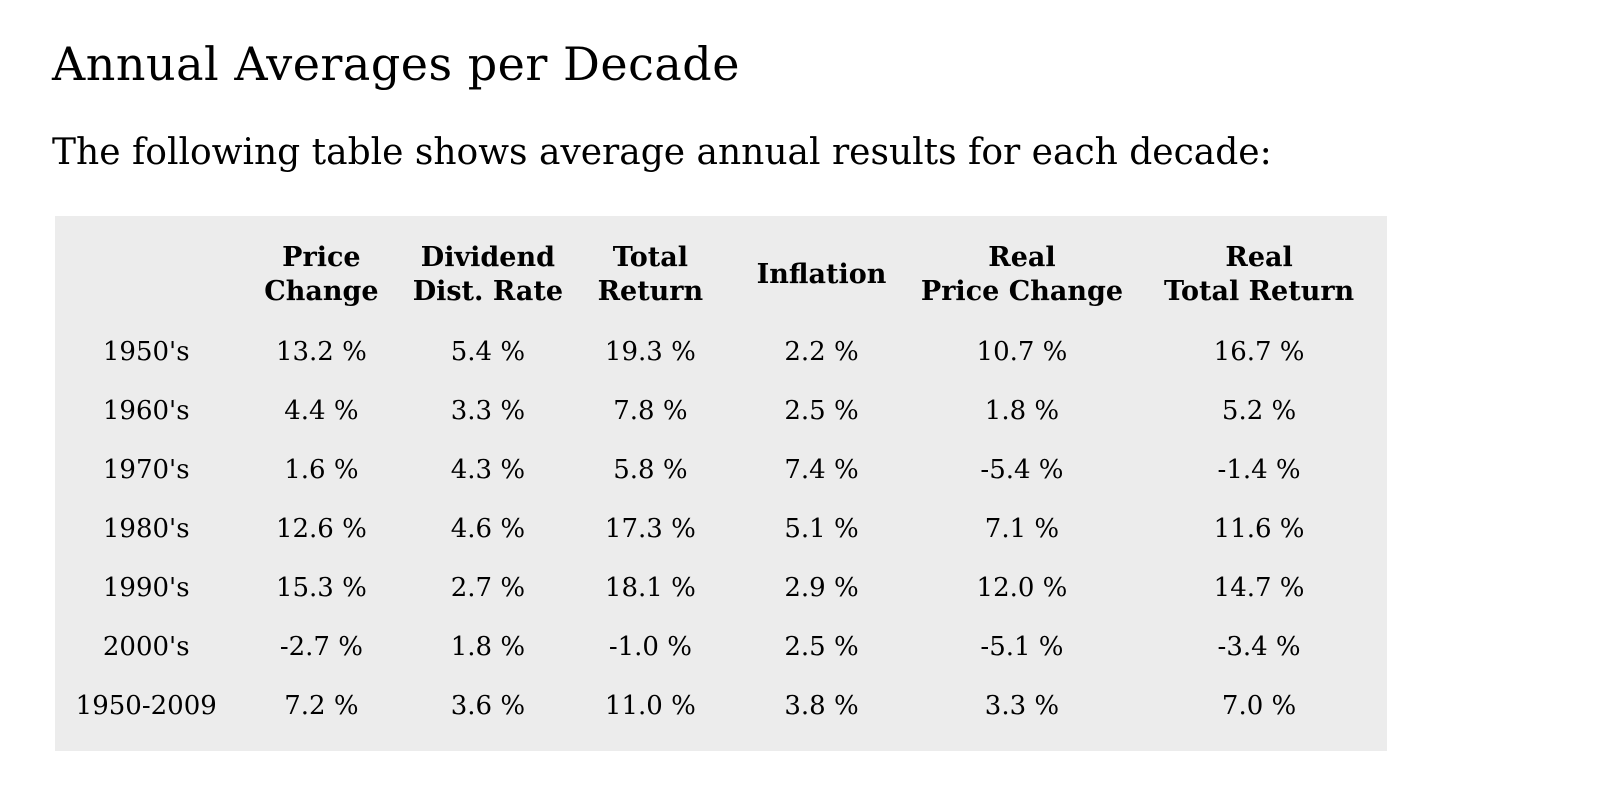 The image size is (1620, 801). What do you see at coordinates (487, 258) in the screenshot?
I see `header-line: Dividend` at bounding box center [487, 258].